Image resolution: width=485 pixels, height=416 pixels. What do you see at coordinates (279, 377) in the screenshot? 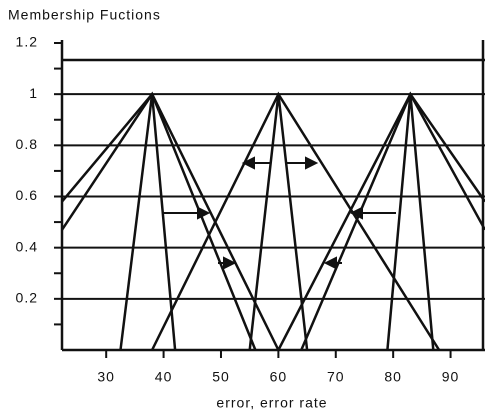
I see `x-tick-label: 60` at bounding box center [279, 377].